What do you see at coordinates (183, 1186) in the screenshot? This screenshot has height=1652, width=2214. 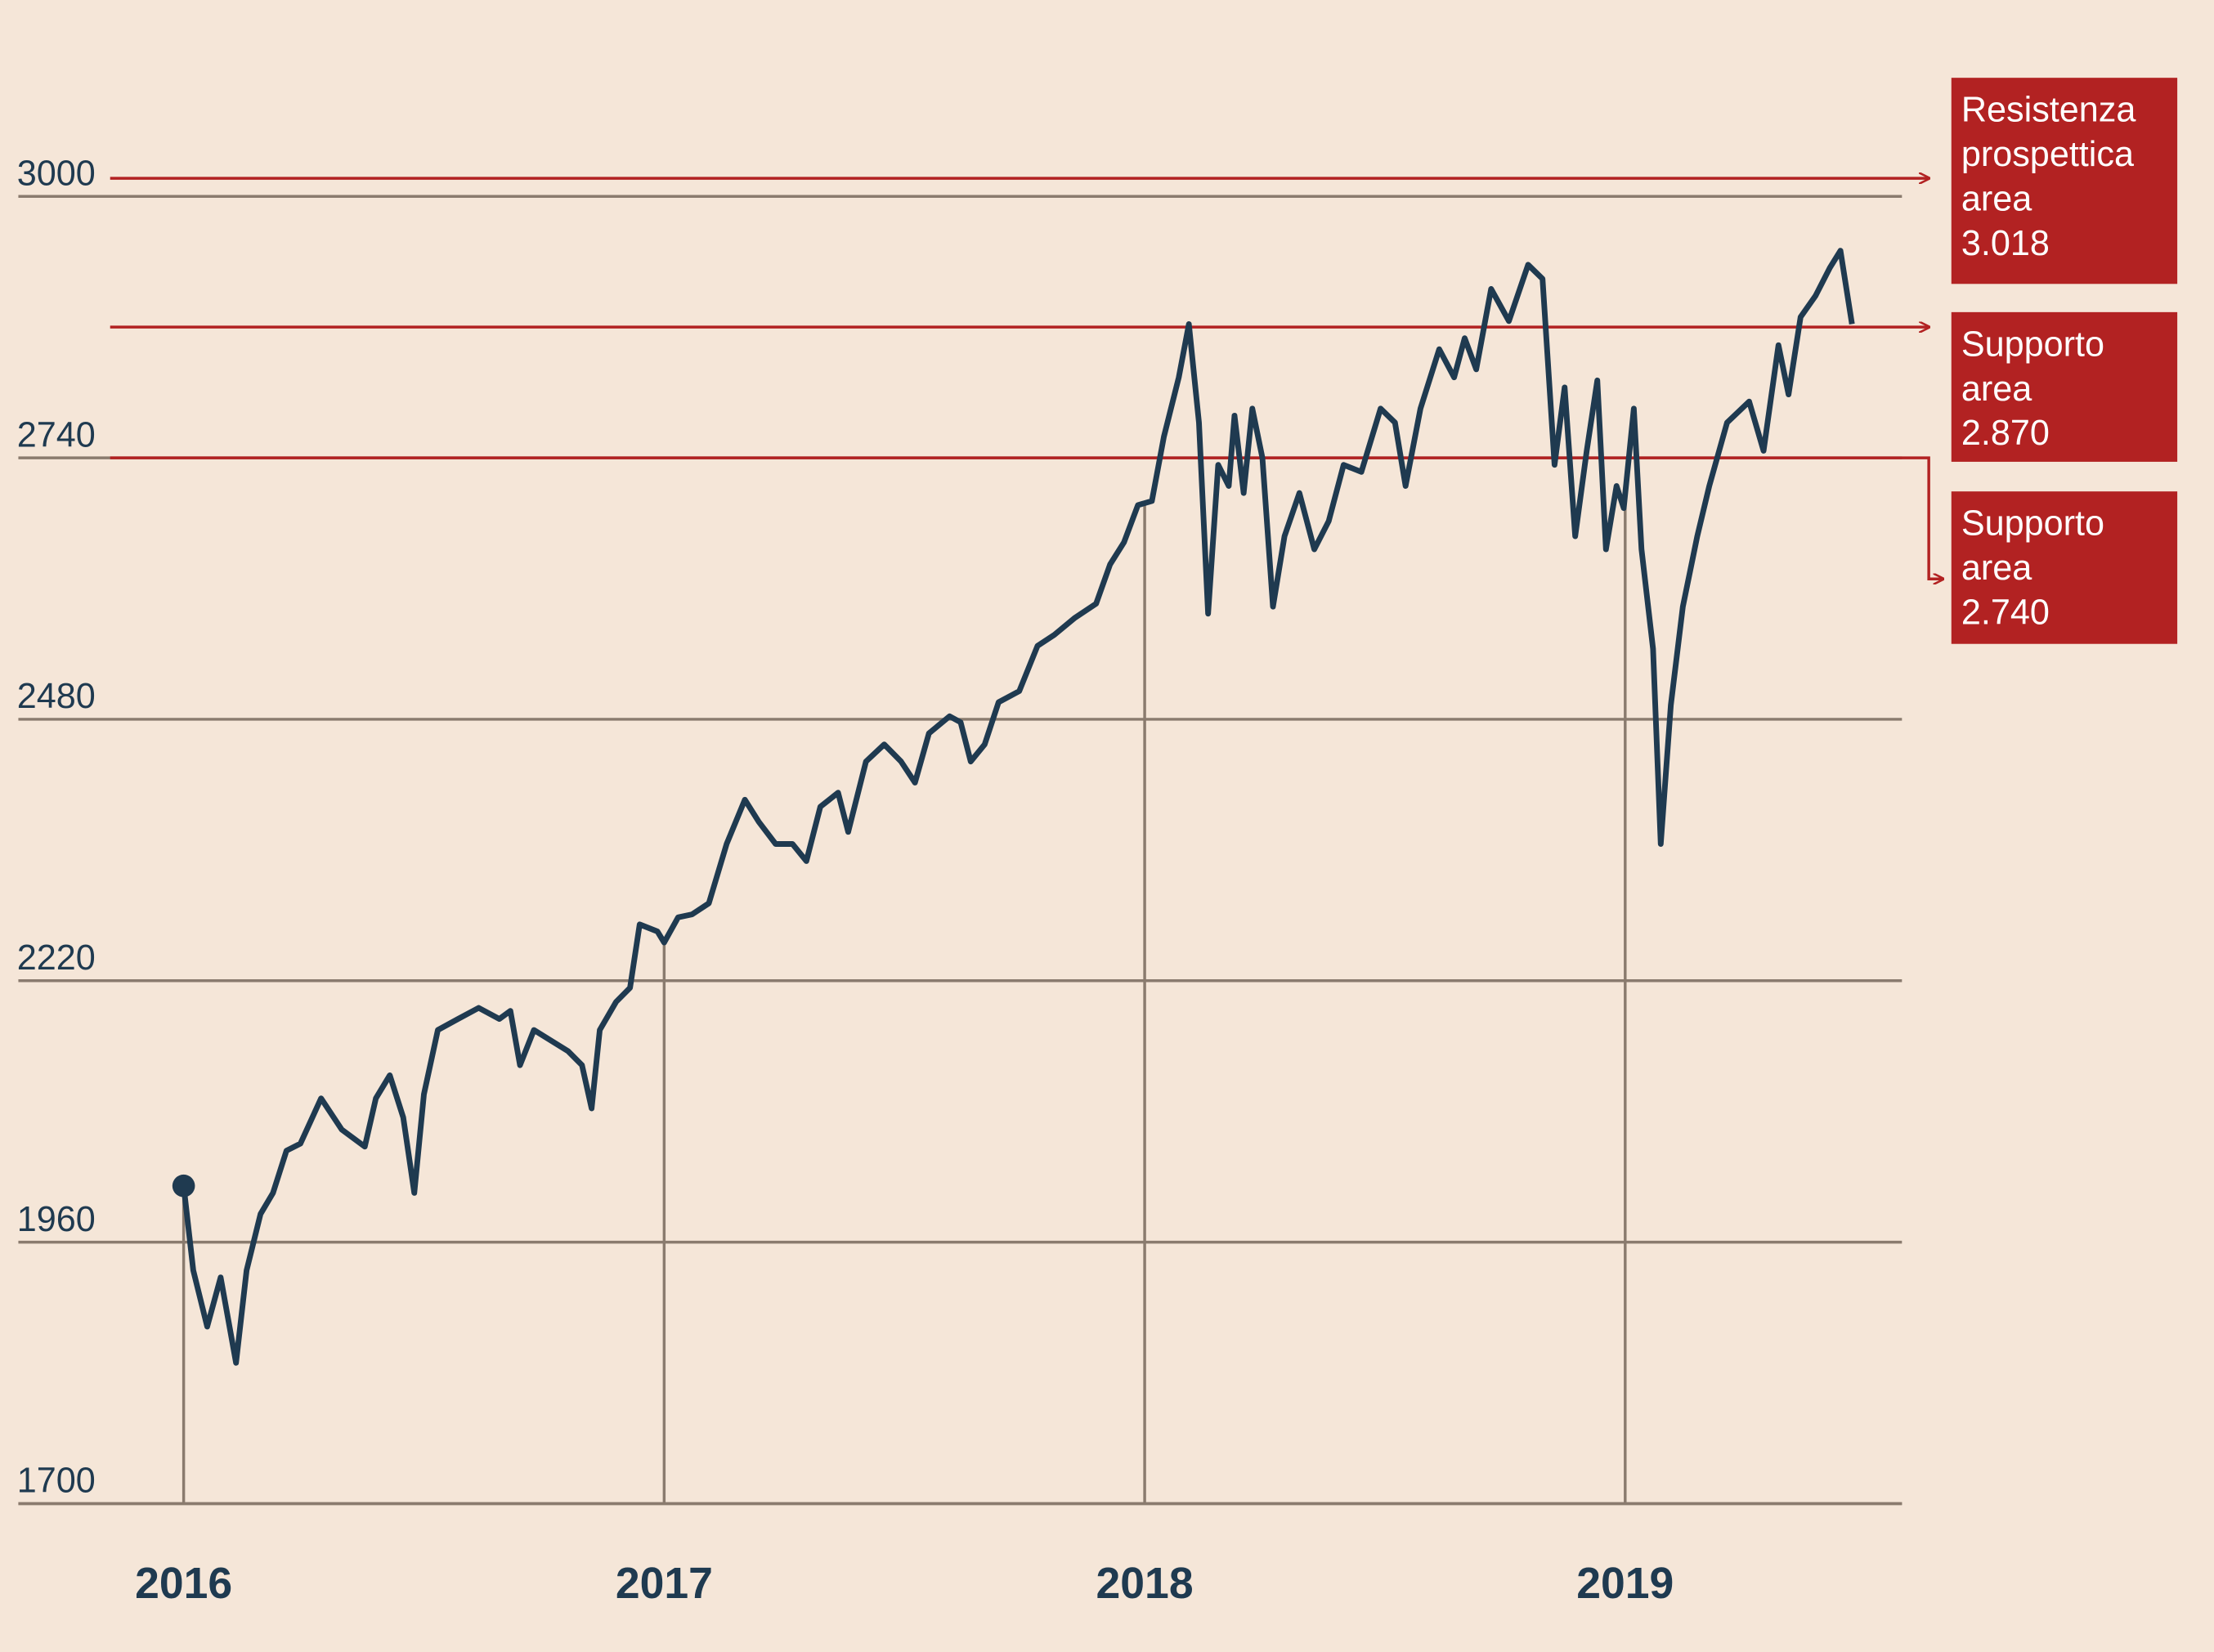 I see `start-point` at bounding box center [183, 1186].